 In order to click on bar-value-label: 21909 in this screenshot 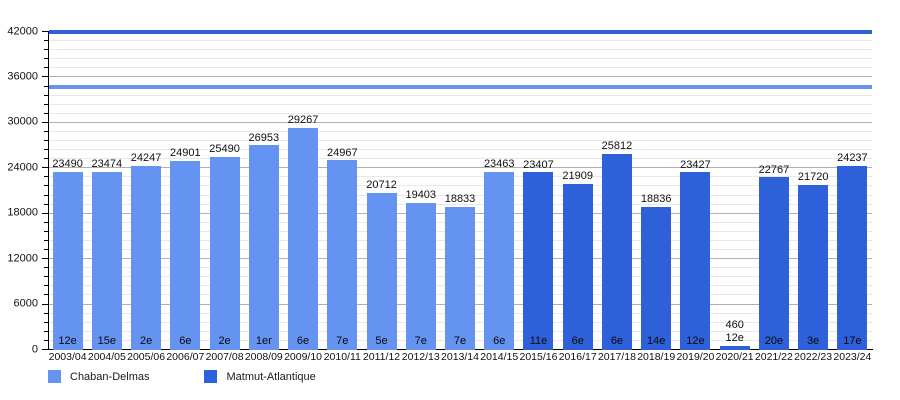, I will do `click(577, 176)`.